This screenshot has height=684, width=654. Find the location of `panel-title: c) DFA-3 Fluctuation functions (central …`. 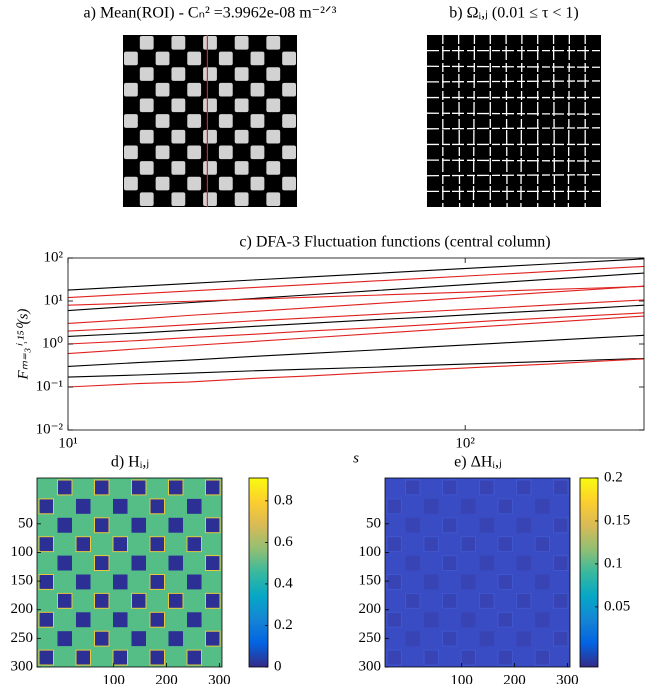

panel-title: c) DFA-3 Fluctuation functions (central … is located at coordinates (394, 242).